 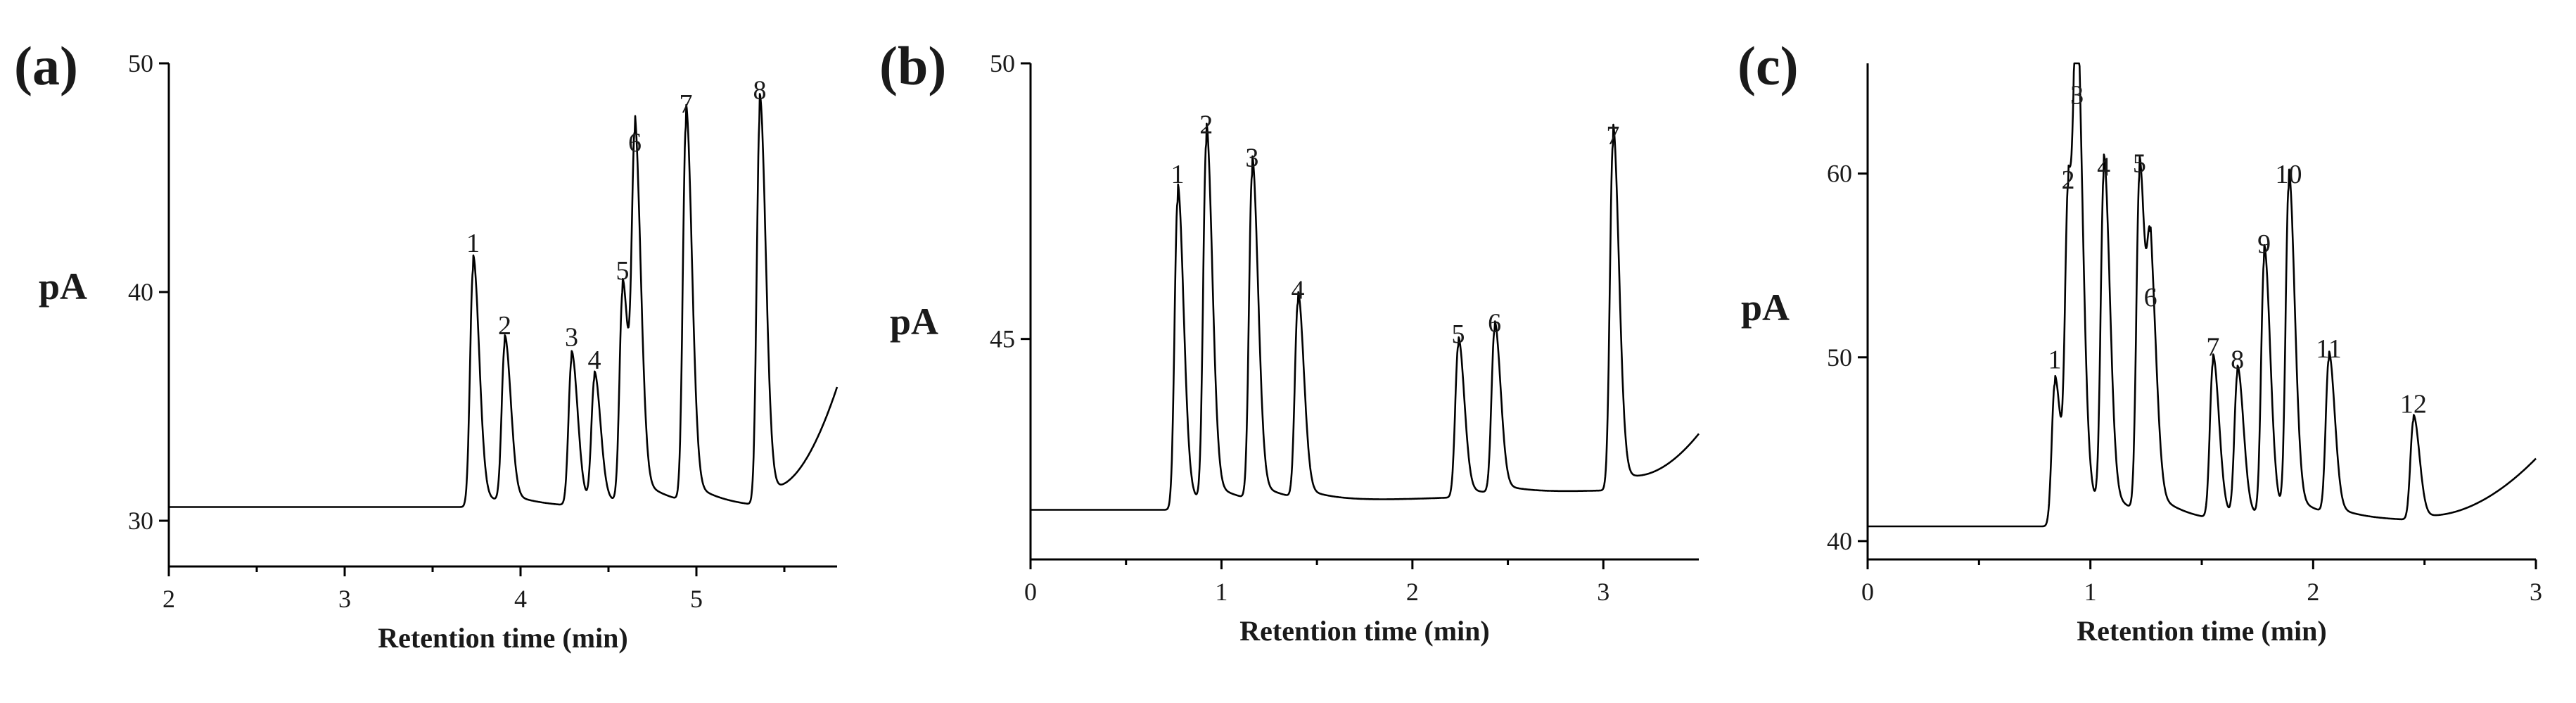 I want to click on peak-label: 10, so click(x=2289, y=174).